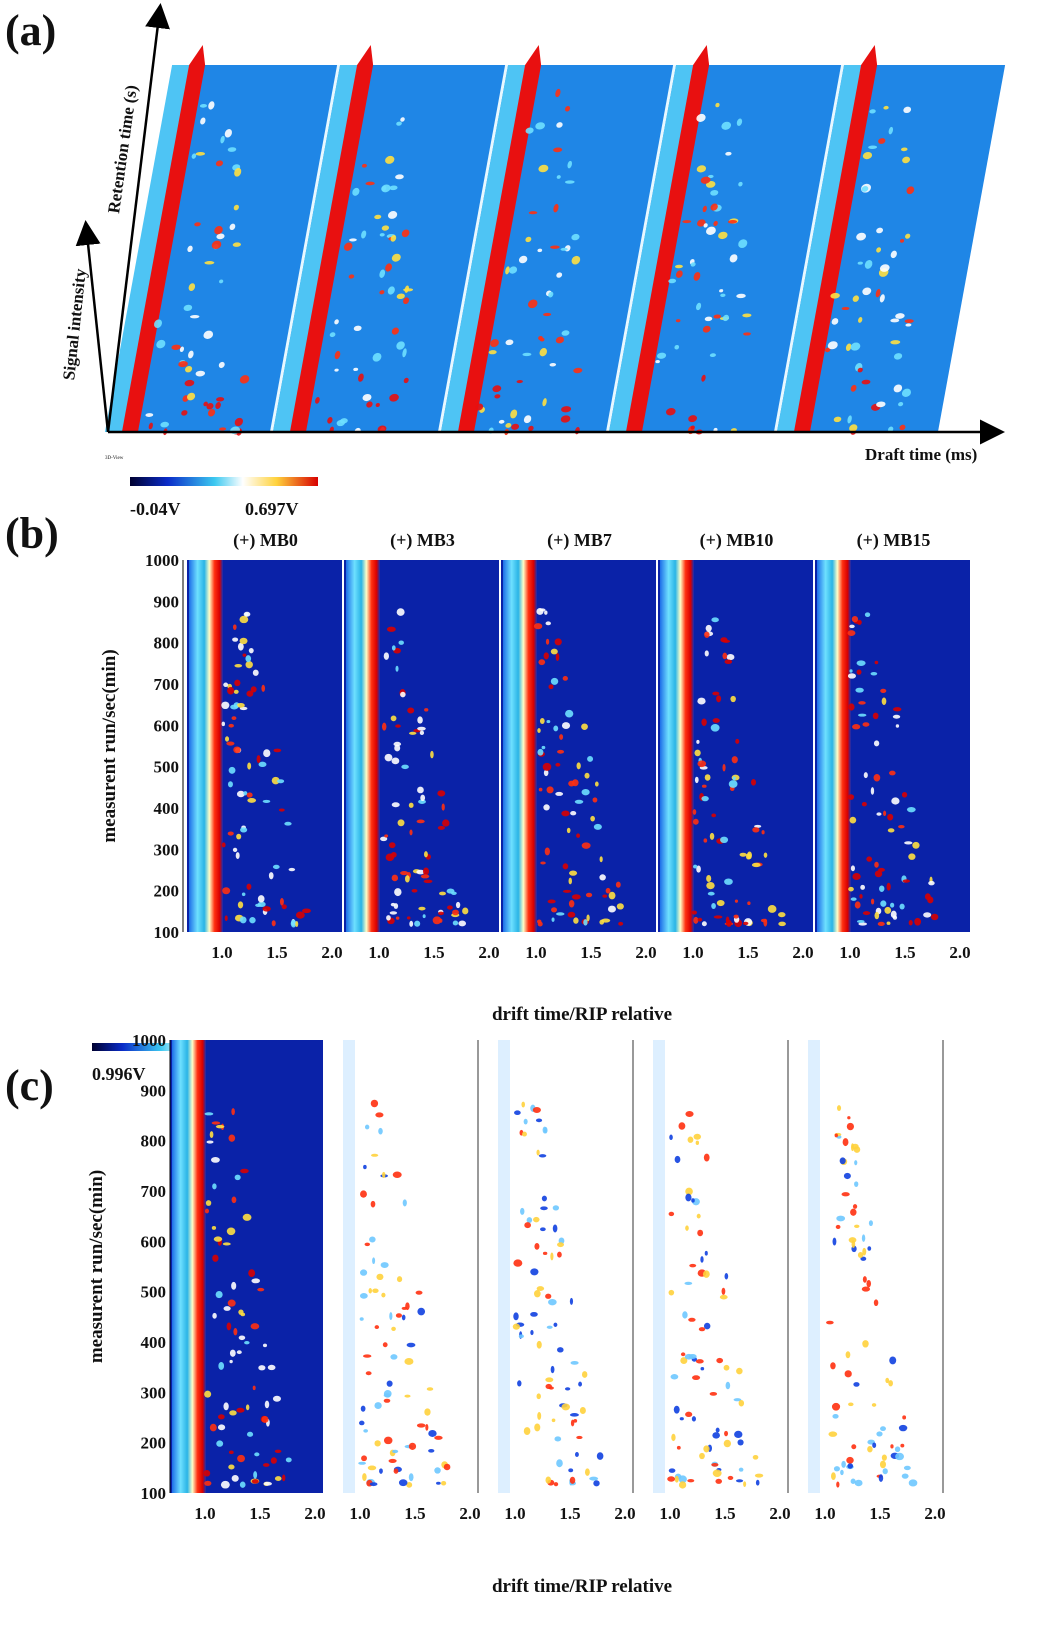 The image size is (1058, 1637). What do you see at coordinates (317, 248) in the screenshot?
I see `rip-band` at bounding box center [317, 248].